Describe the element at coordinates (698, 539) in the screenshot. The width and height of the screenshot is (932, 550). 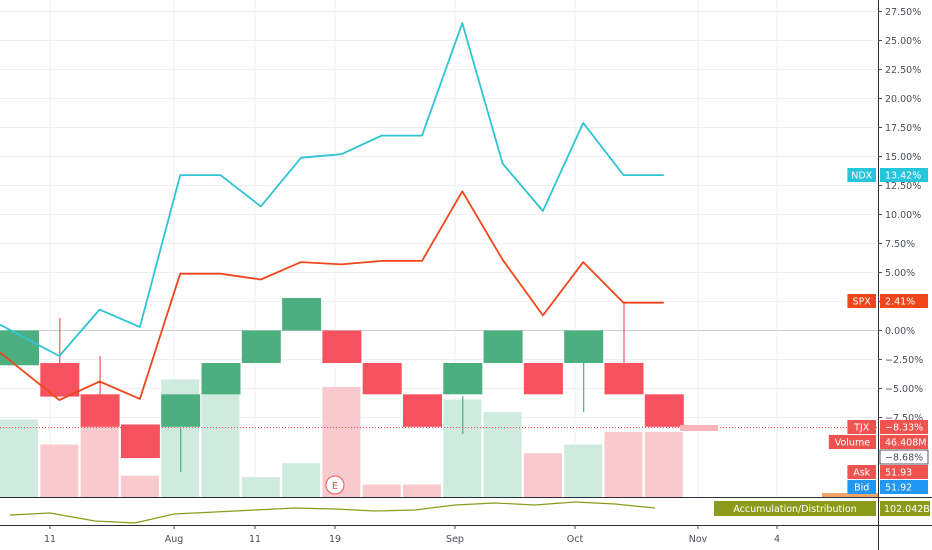
I see `x-tick-label: Nov` at that location.